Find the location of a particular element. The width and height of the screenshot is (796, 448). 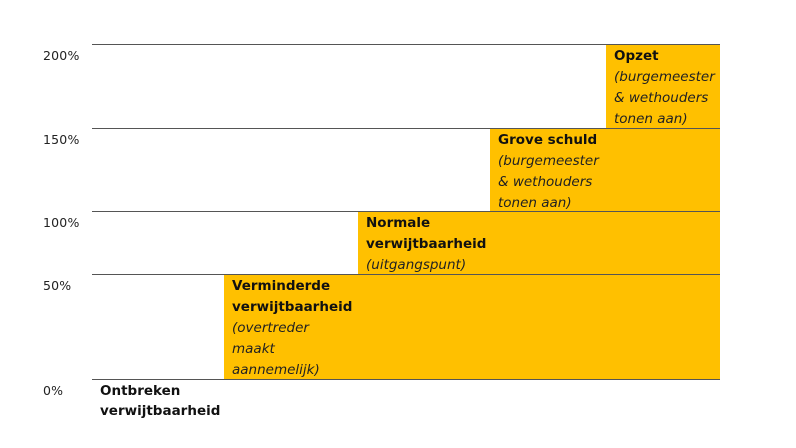

y-tick-label: 0% is located at coordinates (53, 390).